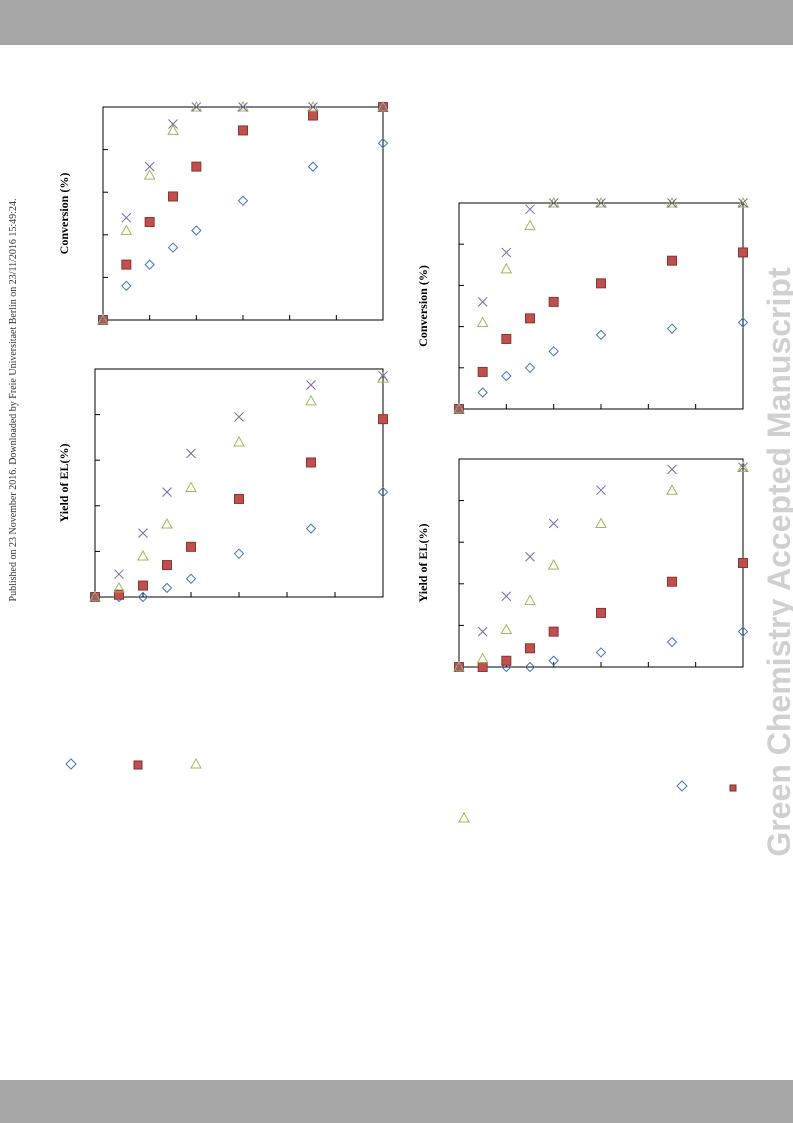 The height and width of the screenshot is (1123, 793). Describe the element at coordinates (777, 562) in the screenshot. I see `watermark: Green Chemistry Accepted Manuscript` at that location.